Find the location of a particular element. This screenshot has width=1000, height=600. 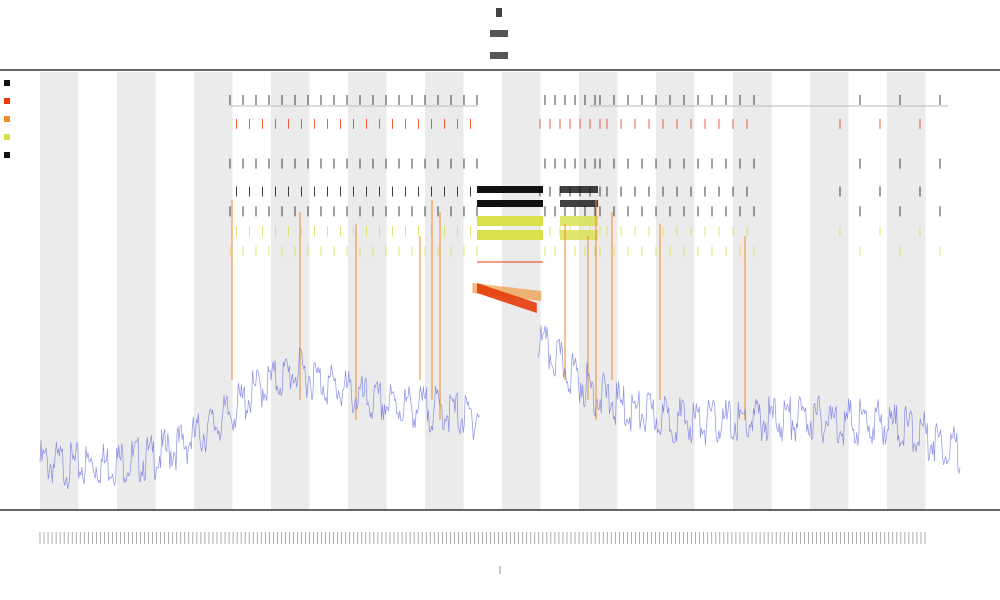

title-glyph is located at coordinates (499, 12).